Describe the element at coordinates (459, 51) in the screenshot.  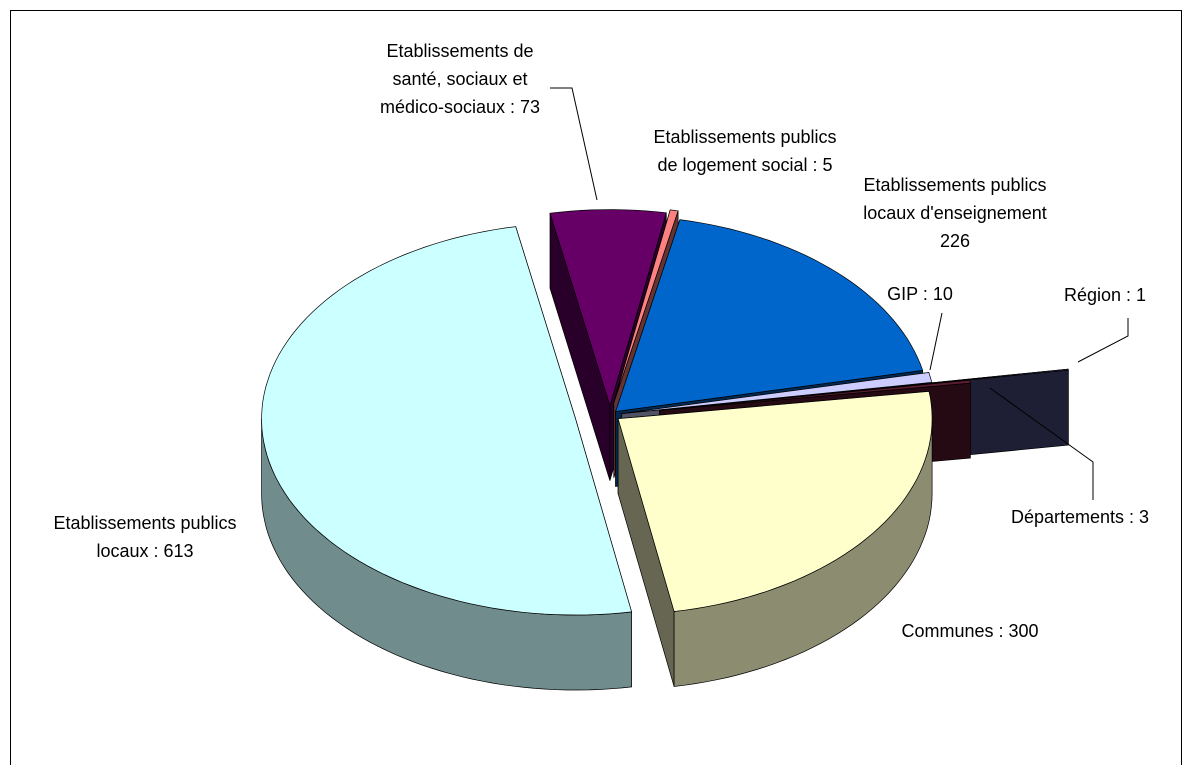
I see `slice-label: Etablissements de` at that location.